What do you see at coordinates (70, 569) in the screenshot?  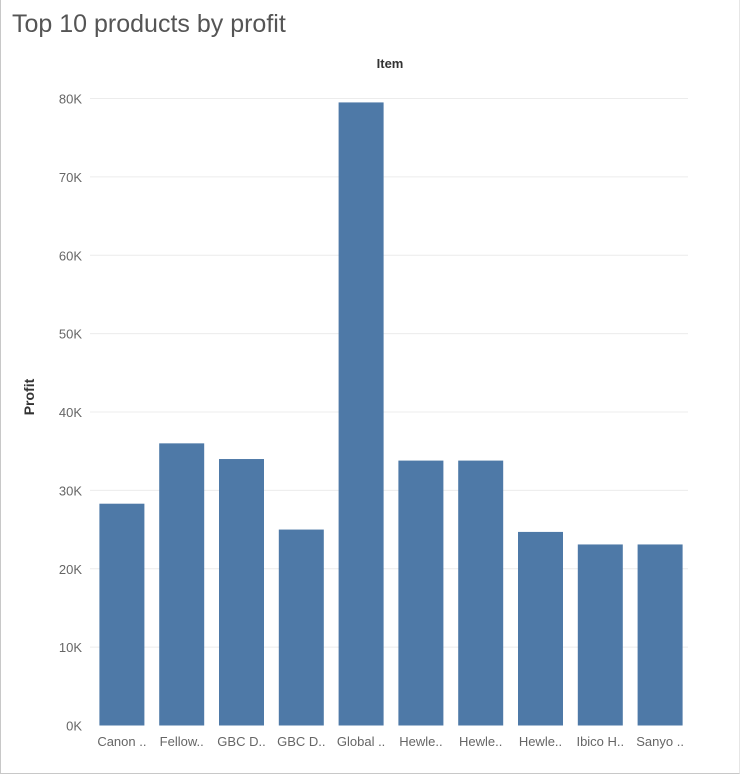 I see `y-tick-label: 20K` at bounding box center [70, 569].